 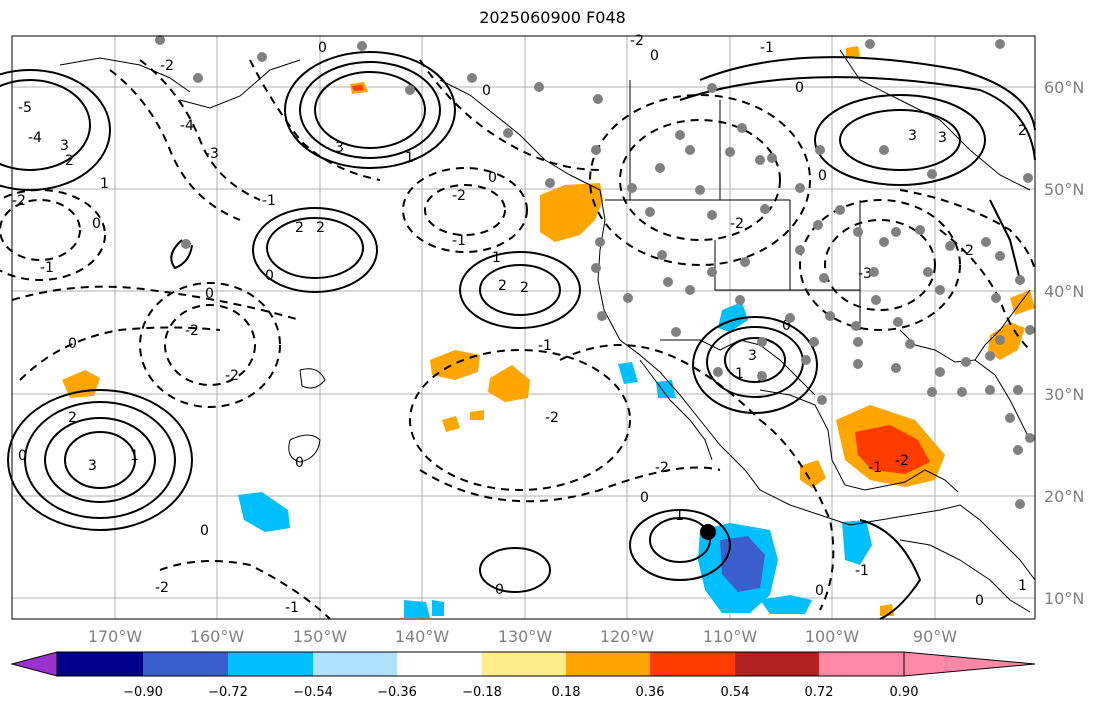 I want to click on storm-marker, so click(x=708, y=532).